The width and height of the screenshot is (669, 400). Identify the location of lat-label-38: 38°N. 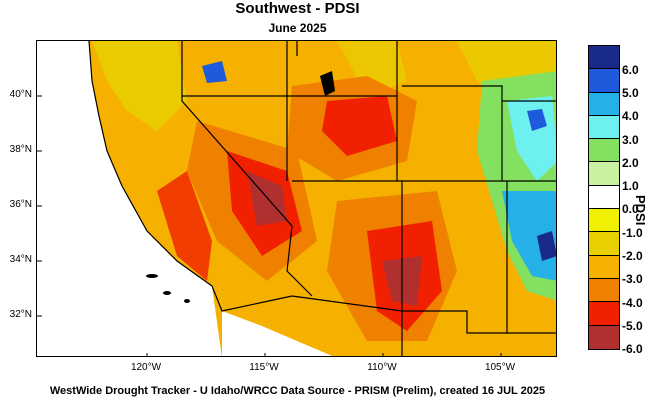
(20, 149).